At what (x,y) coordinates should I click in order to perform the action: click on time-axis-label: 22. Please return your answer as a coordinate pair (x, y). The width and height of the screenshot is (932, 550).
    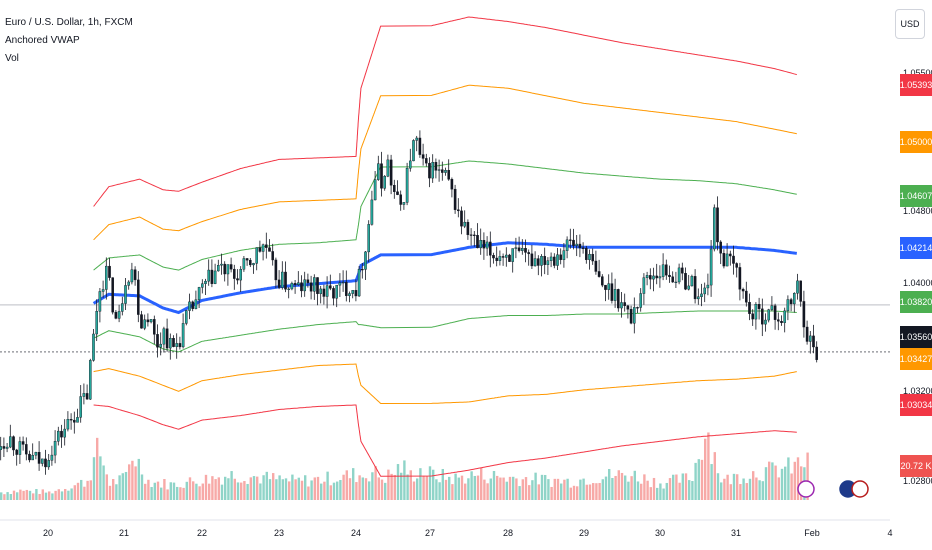
    Looking at the image, I should click on (202, 533).